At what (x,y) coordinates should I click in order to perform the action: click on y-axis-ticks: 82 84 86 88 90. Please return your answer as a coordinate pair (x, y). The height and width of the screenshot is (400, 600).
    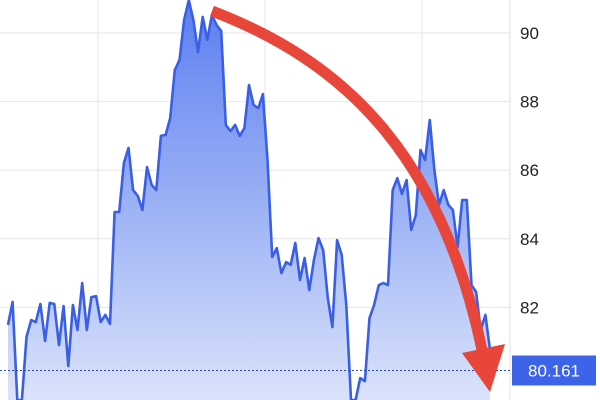
    Looking at the image, I should click on (529, 170).